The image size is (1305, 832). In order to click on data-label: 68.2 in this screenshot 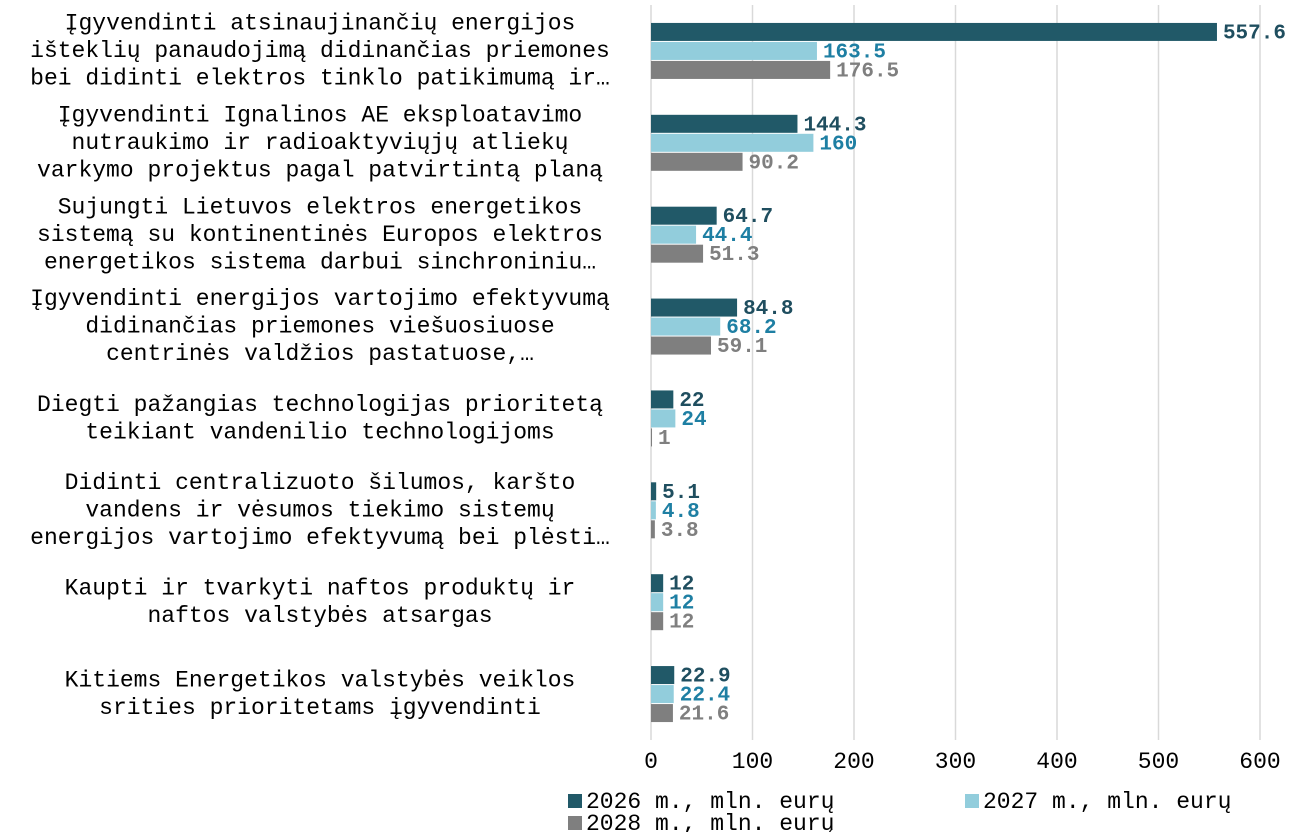, I will do `click(751, 328)`.